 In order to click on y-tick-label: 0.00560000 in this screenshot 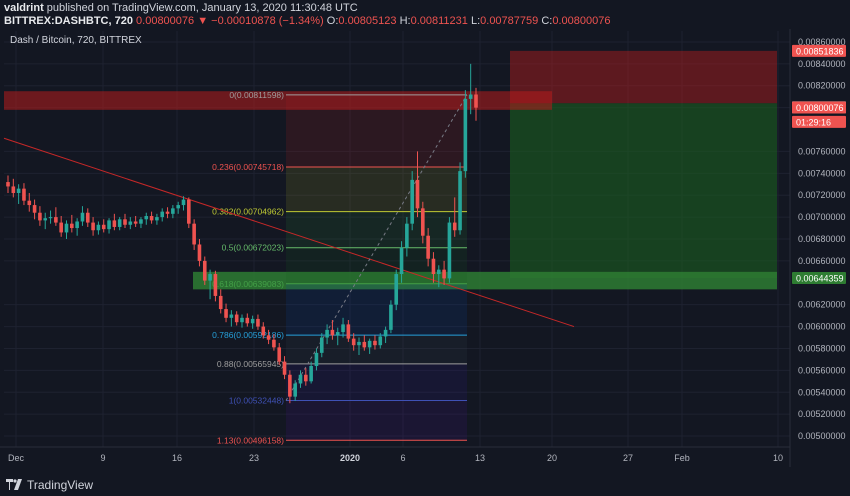, I will do `click(822, 370)`.